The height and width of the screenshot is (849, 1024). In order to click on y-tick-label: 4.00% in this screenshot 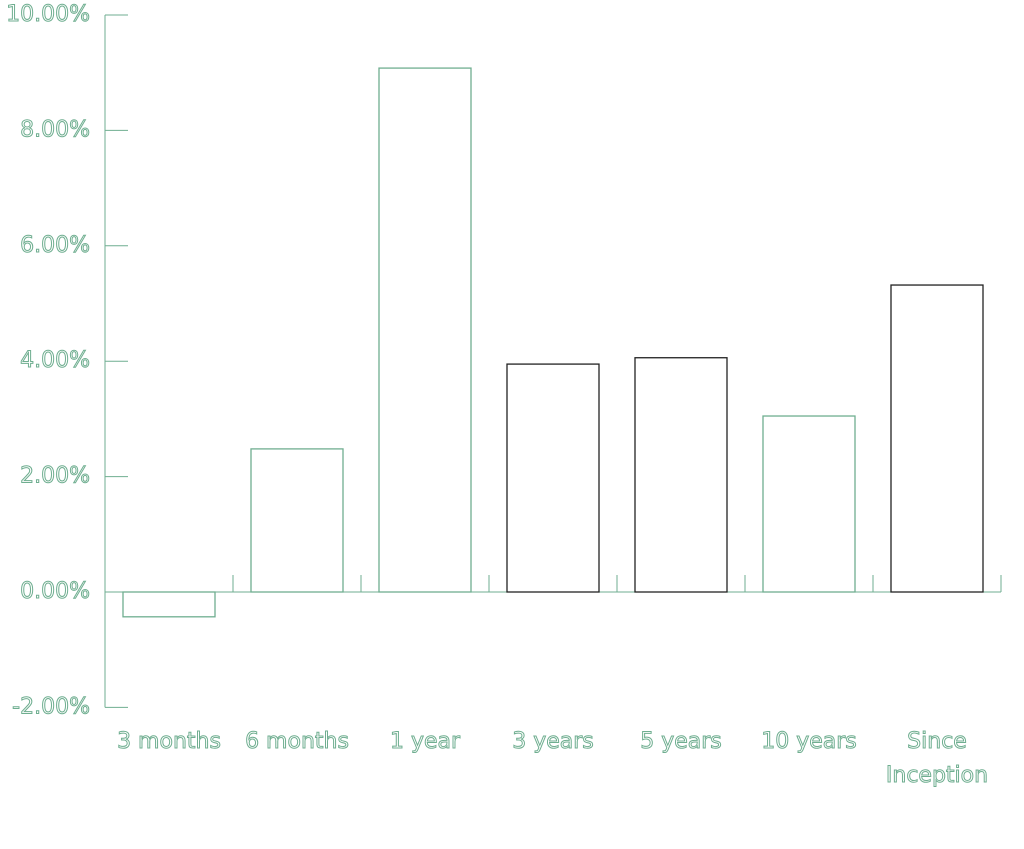, I will do `click(55, 360)`.